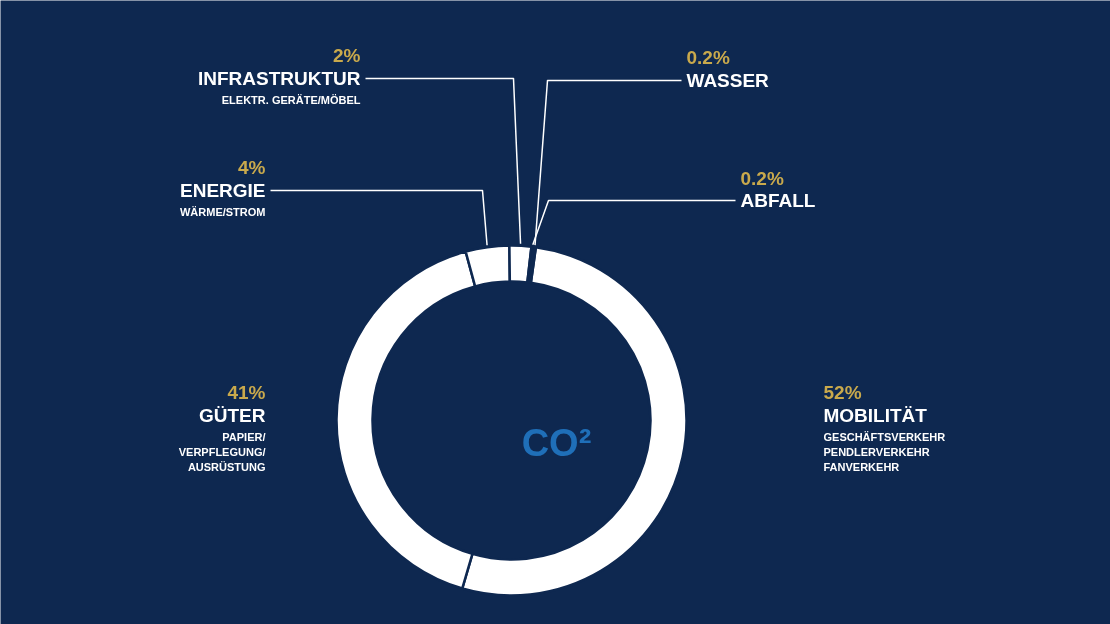  Describe the element at coordinates (556, 442) in the screenshot. I see `text: CO²` at that location.